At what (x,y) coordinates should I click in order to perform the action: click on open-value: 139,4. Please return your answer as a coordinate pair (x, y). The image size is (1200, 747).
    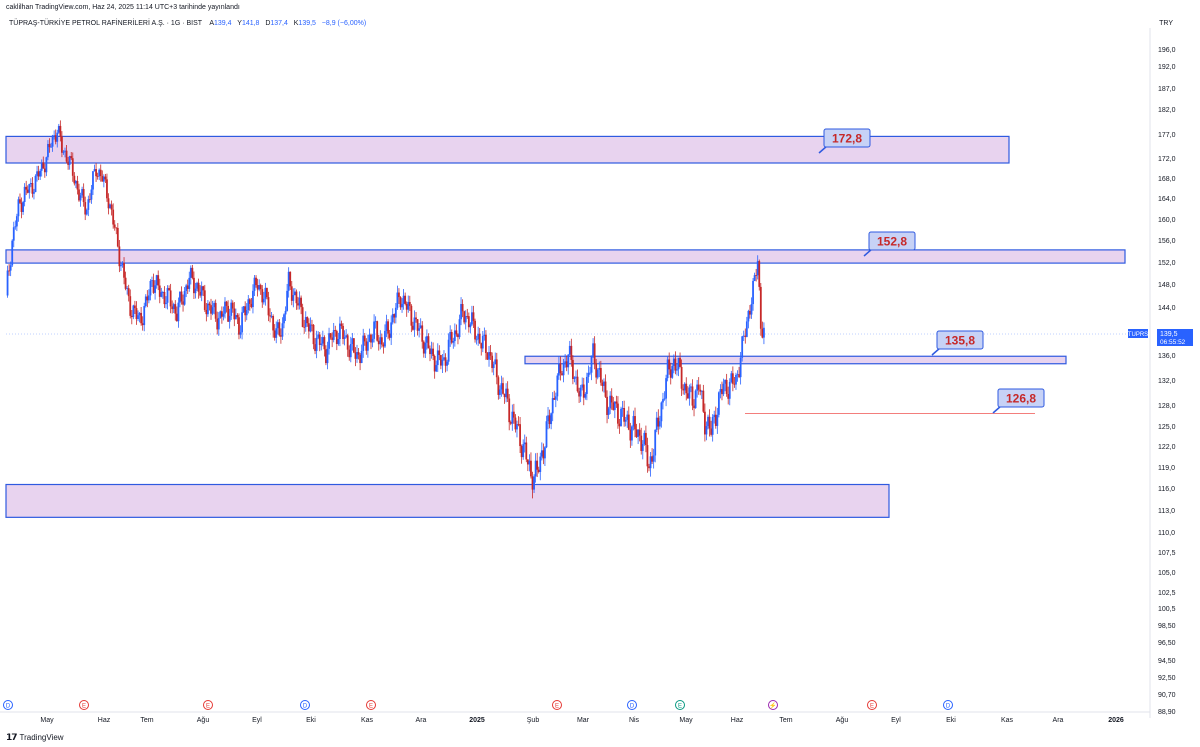
    Looking at the image, I should click on (223, 23).